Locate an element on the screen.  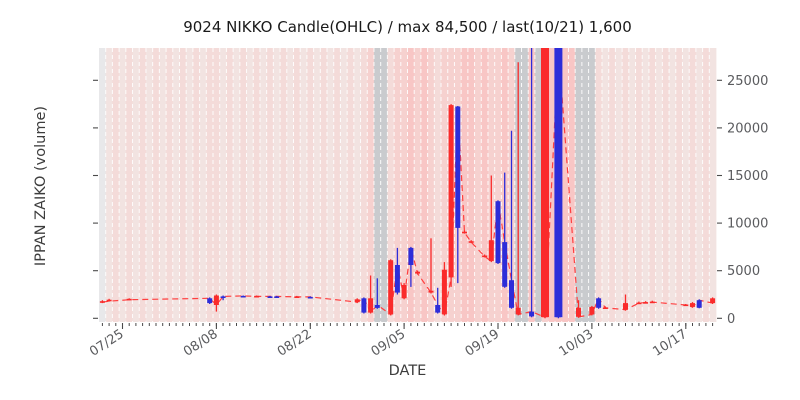
x-axis: 07/25 08/08 08/22 09/05 09/19 10/03 10/17 is located at coordinates (400, 341).